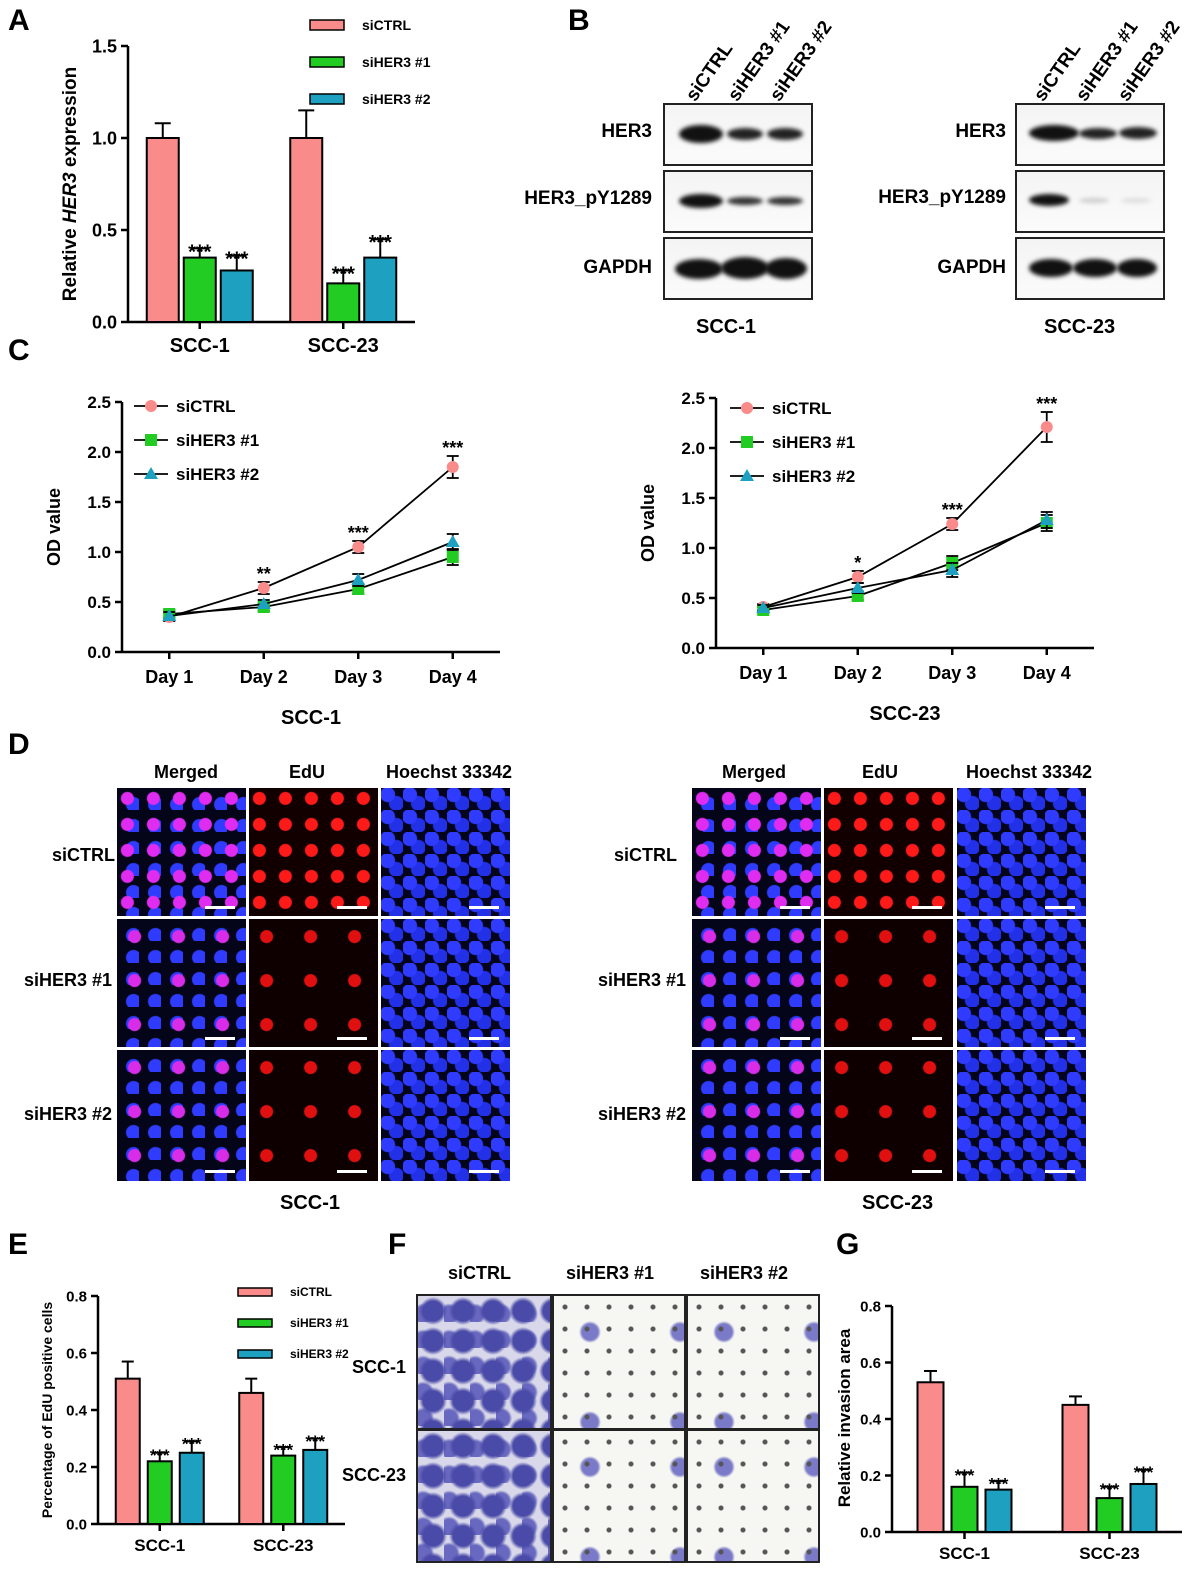 This screenshot has width=1200, height=1574. What do you see at coordinates (754, 772) in the screenshot?
I see `edu2-col-label: Merged` at bounding box center [754, 772].